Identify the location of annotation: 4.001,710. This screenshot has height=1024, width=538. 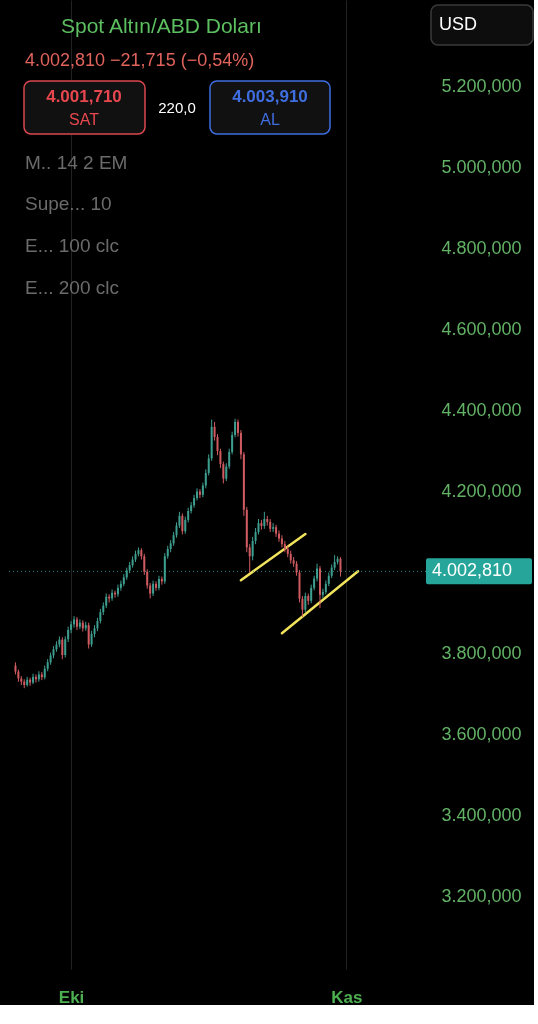
(84, 96).